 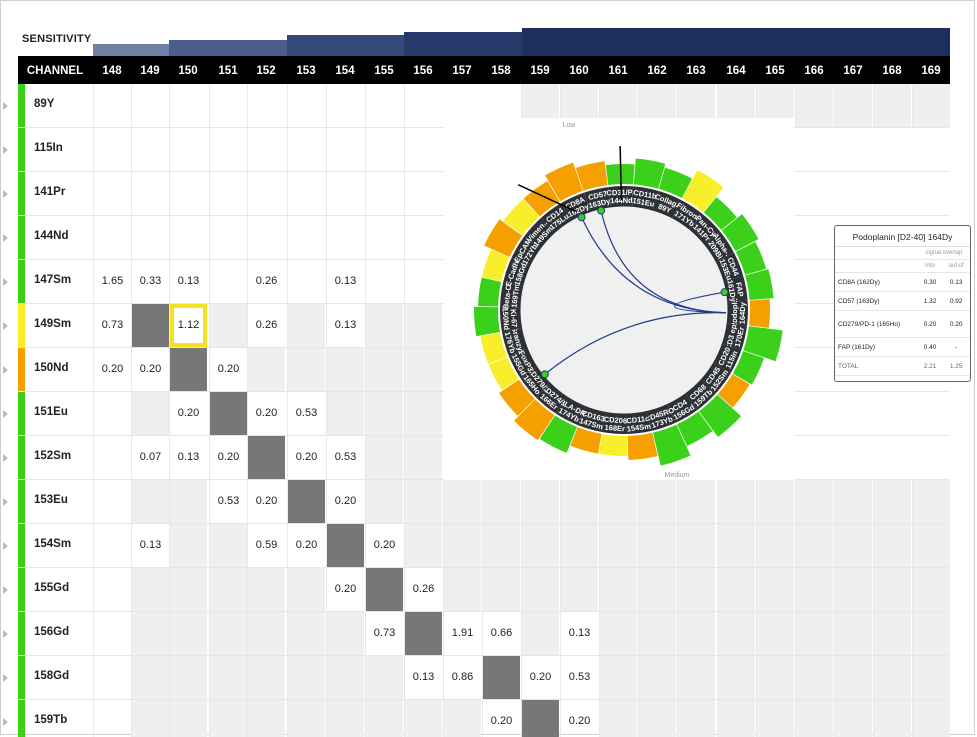 What do you see at coordinates (266, 71) in the screenshot?
I see `column-header-152: 152` at bounding box center [266, 71].